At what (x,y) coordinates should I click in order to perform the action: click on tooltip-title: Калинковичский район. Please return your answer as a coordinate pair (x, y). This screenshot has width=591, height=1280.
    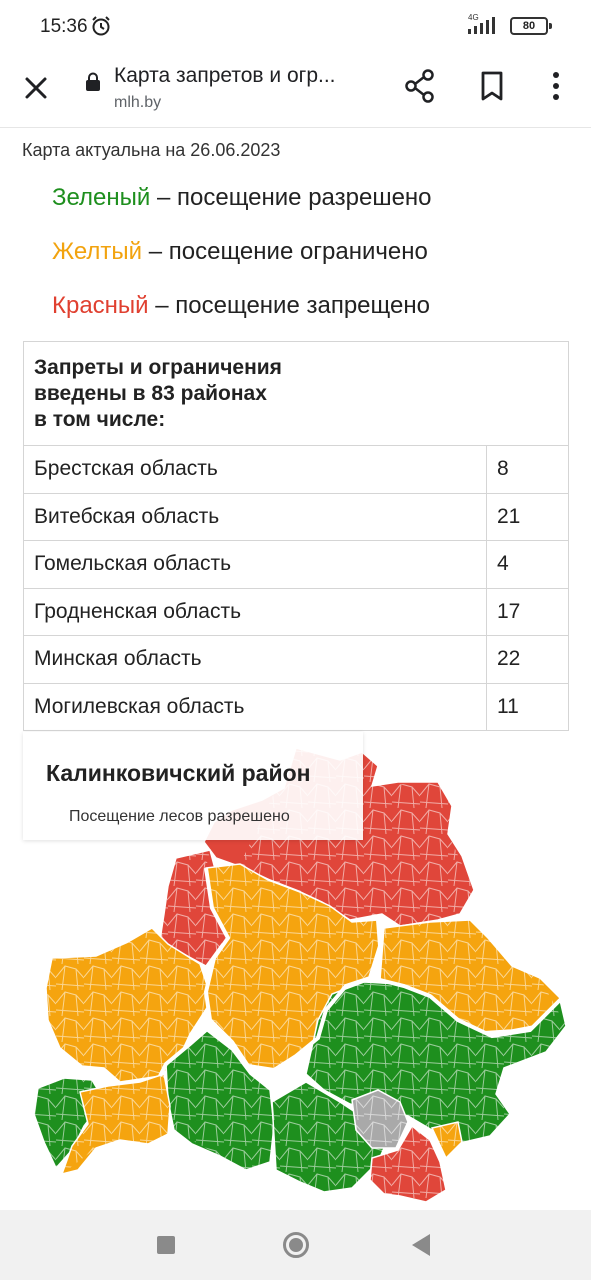
    Looking at the image, I should click on (178, 773).